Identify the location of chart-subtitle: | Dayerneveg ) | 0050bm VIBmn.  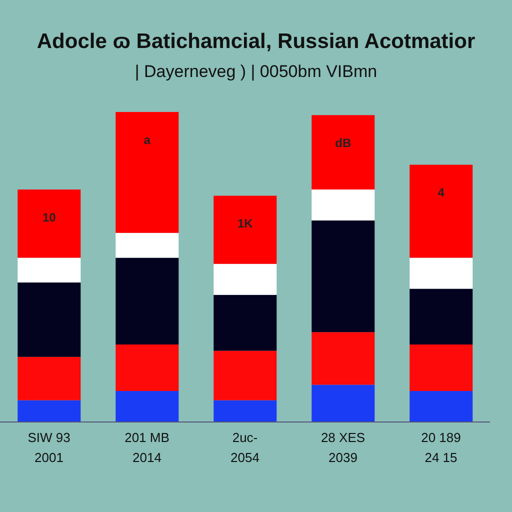
(256, 72).